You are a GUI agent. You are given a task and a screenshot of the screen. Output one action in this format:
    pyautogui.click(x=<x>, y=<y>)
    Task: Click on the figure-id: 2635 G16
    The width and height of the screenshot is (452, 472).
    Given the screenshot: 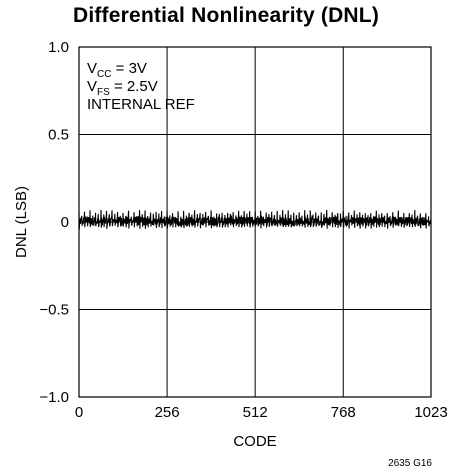 What is the action you would take?
    pyautogui.click(x=410, y=463)
    